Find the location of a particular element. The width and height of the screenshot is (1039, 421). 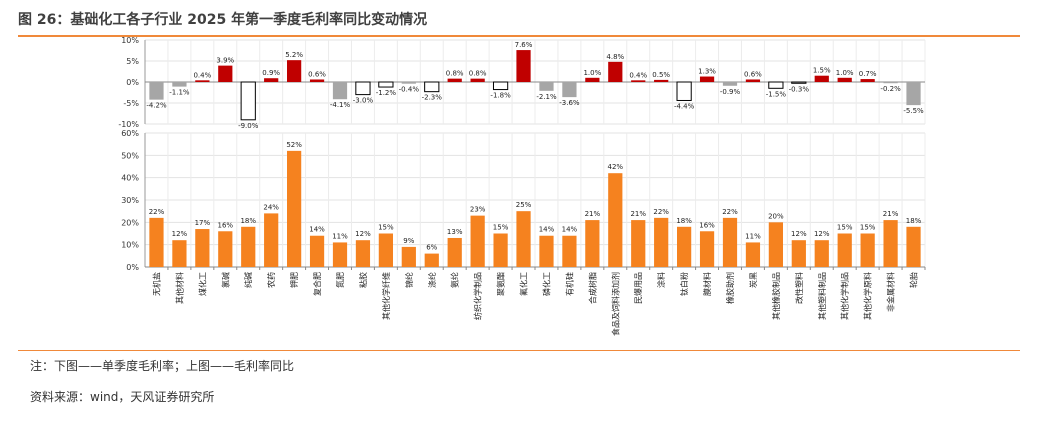

x-tick-label: 改性塑料 is located at coordinates (799, 288).